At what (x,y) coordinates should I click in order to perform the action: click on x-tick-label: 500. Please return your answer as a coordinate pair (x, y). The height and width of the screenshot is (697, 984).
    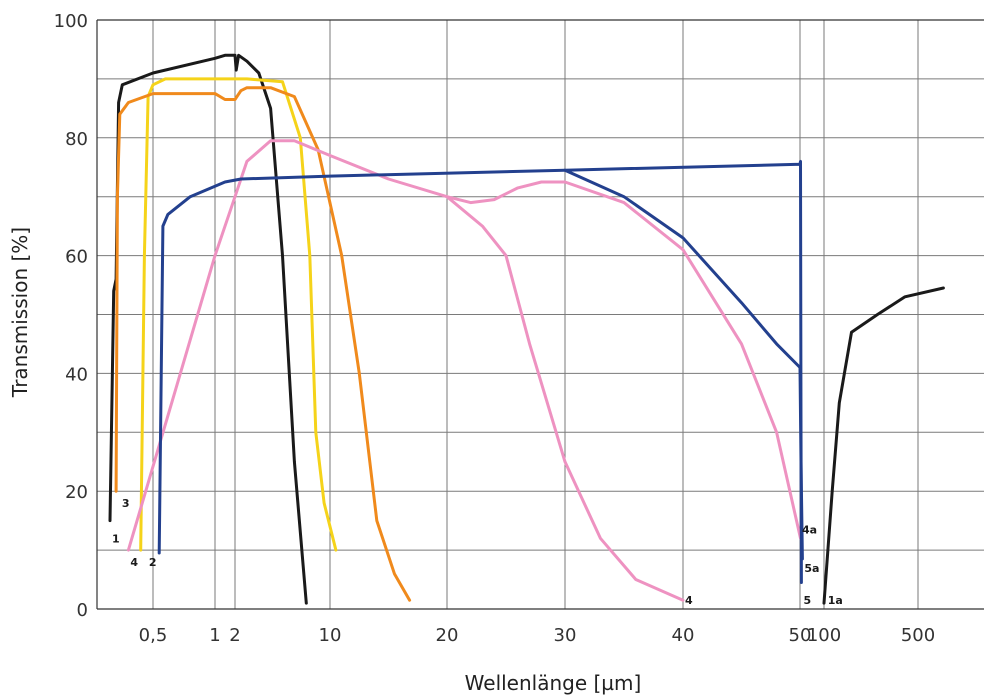
    Looking at the image, I should click on (918, 635).